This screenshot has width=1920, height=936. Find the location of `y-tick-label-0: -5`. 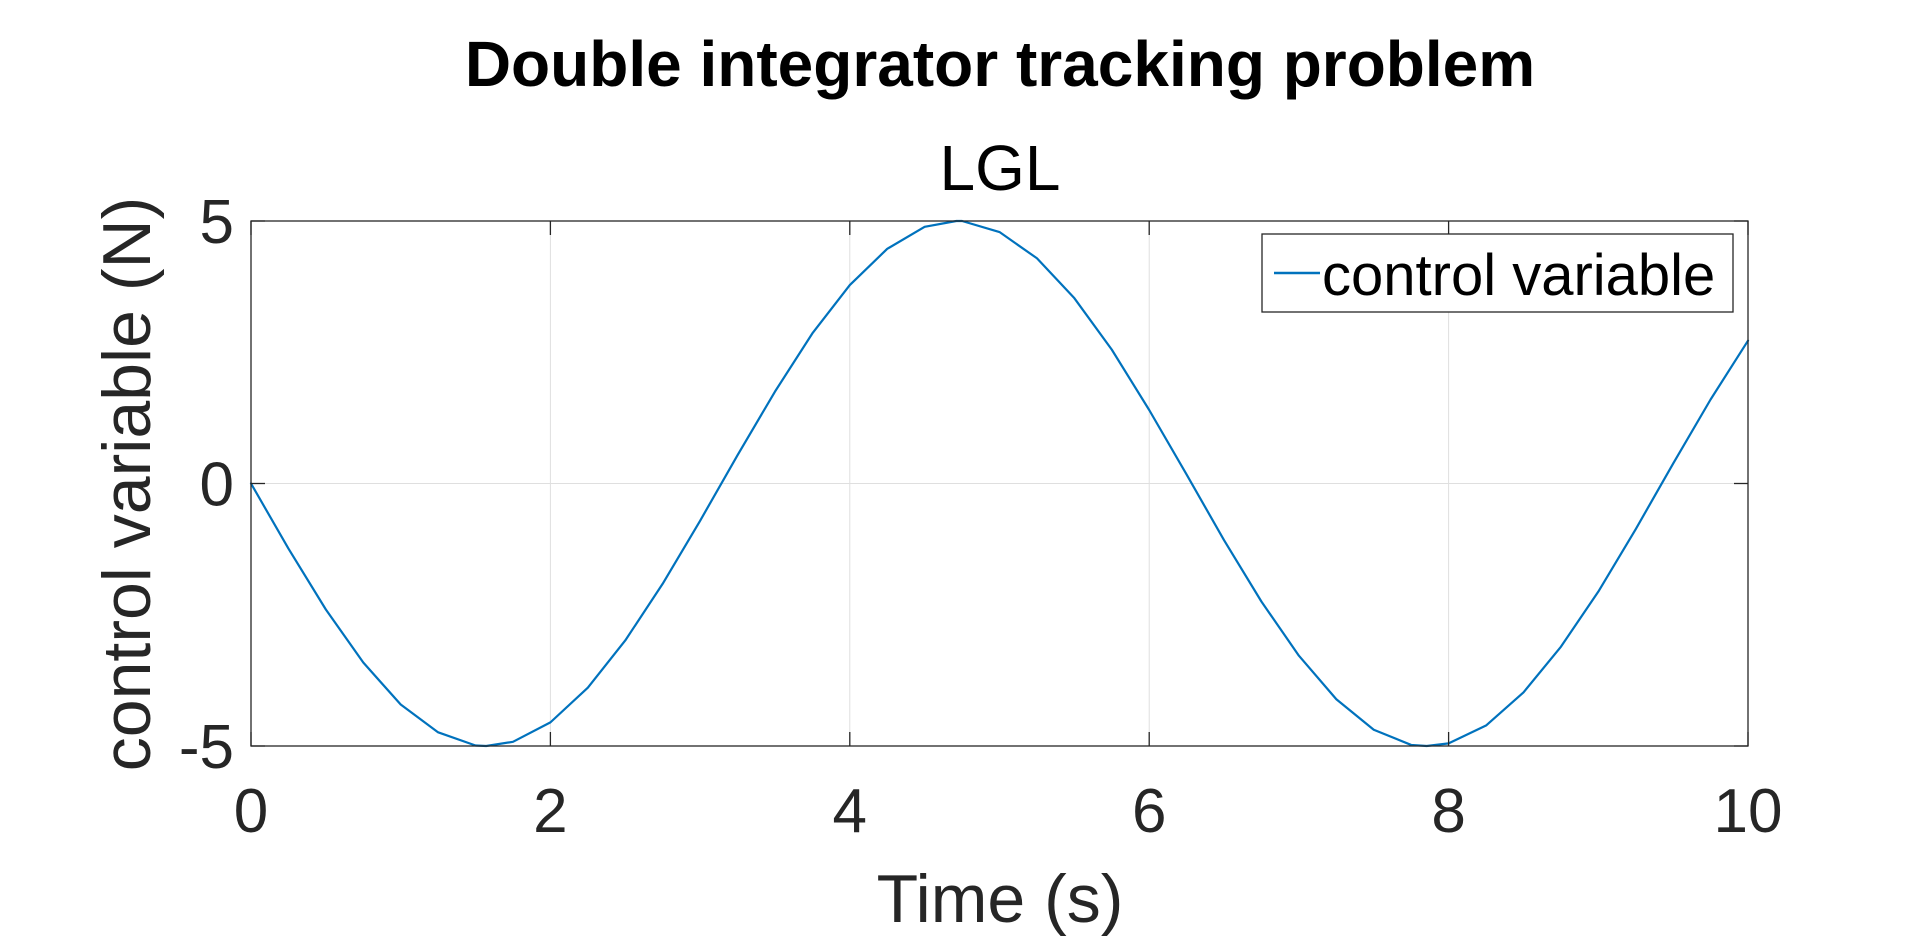

y-tick-label-0: -5 is located at coordinates (206, 747).